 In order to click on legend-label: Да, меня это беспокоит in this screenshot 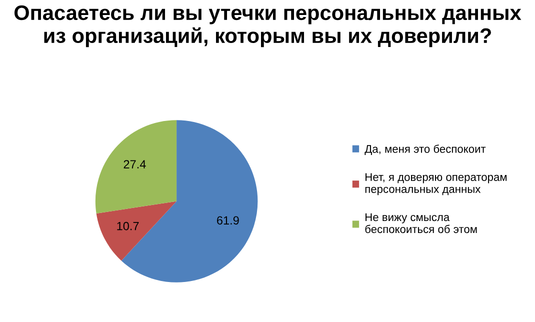, I will do `click(425, 149)`.